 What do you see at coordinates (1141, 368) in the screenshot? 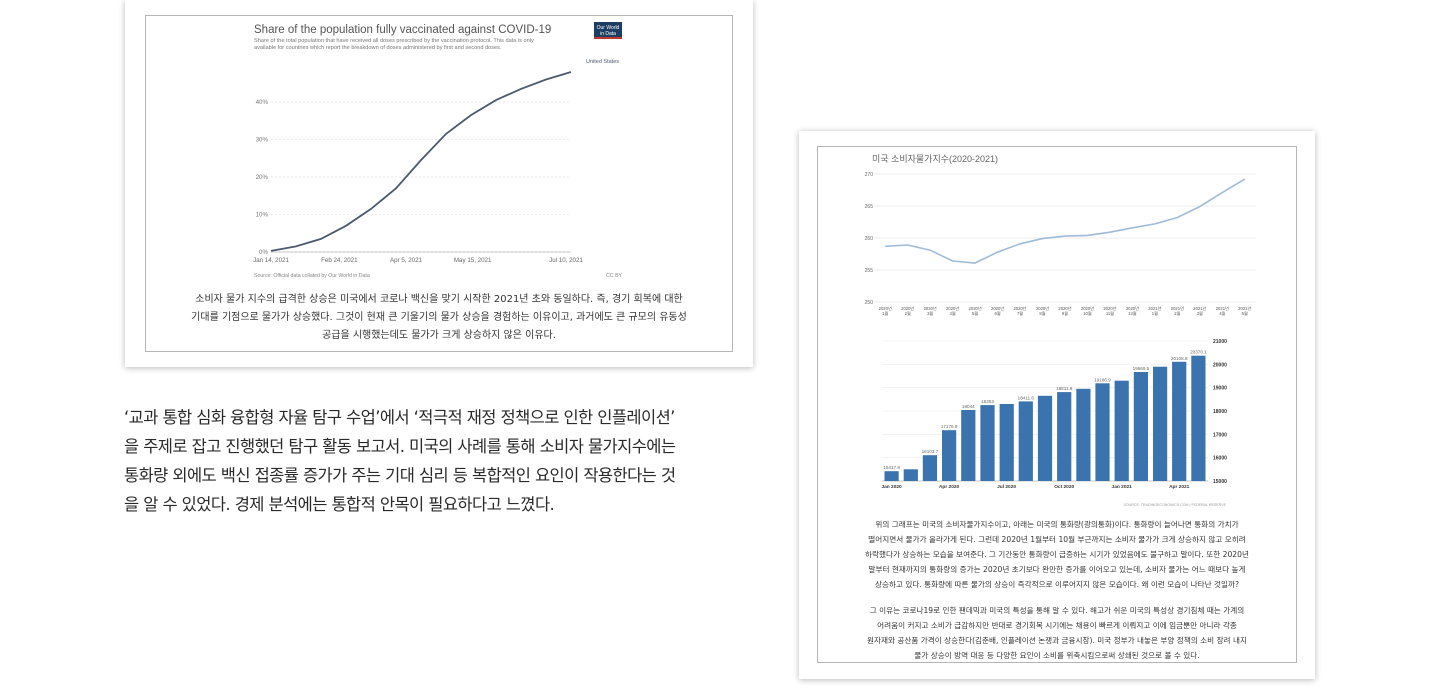
I see `m2-data-label: 19669.5` at bounding box center [1141, 368].